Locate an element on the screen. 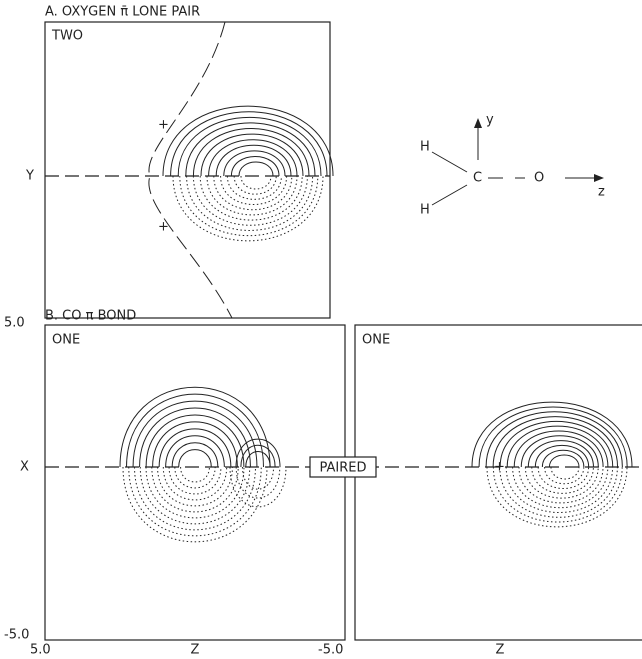 Image resolution: width=642 pixels, height=659 pixels. panel-b-title: B. CO π BOND is located at coordinates (90, 316).